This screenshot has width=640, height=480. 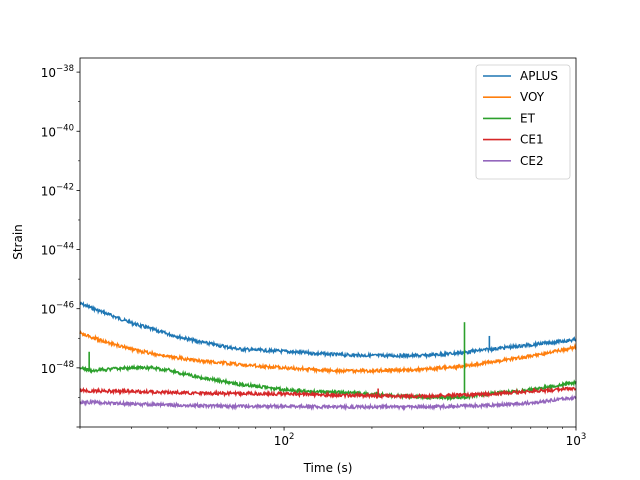 What do you see at coordinates (328, 403) in the screenshot?
I see `series-line-ce2` at bounding box center [328, 403].